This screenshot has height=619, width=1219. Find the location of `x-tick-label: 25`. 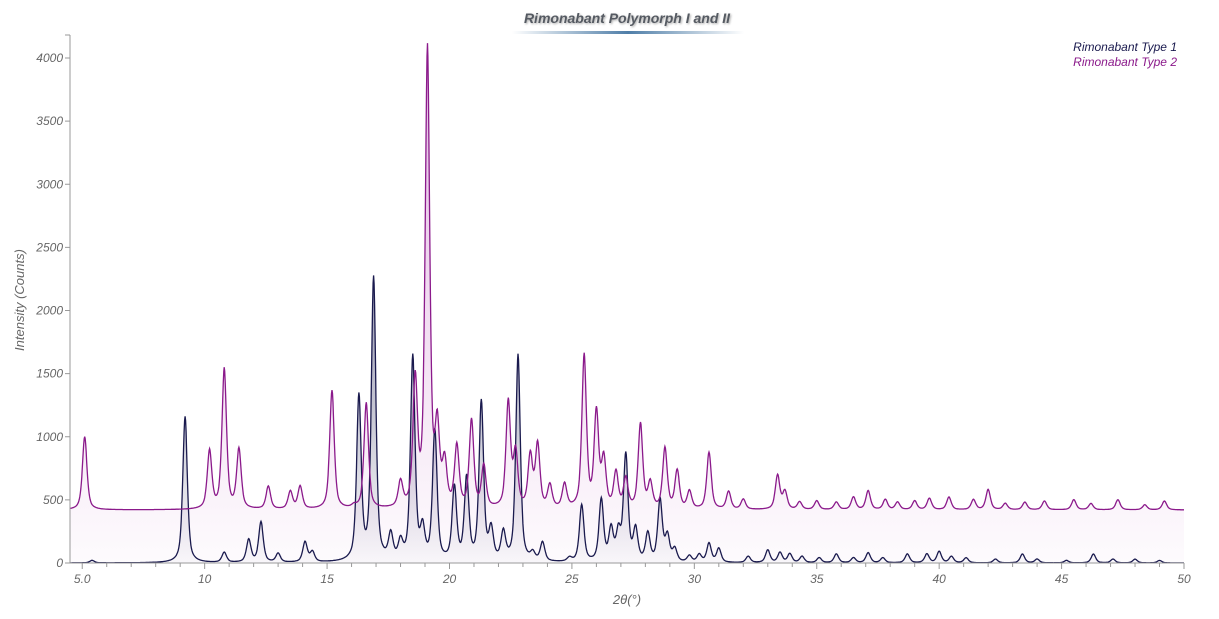

x-tick-label: 25 is located at coordinates (571, 579).